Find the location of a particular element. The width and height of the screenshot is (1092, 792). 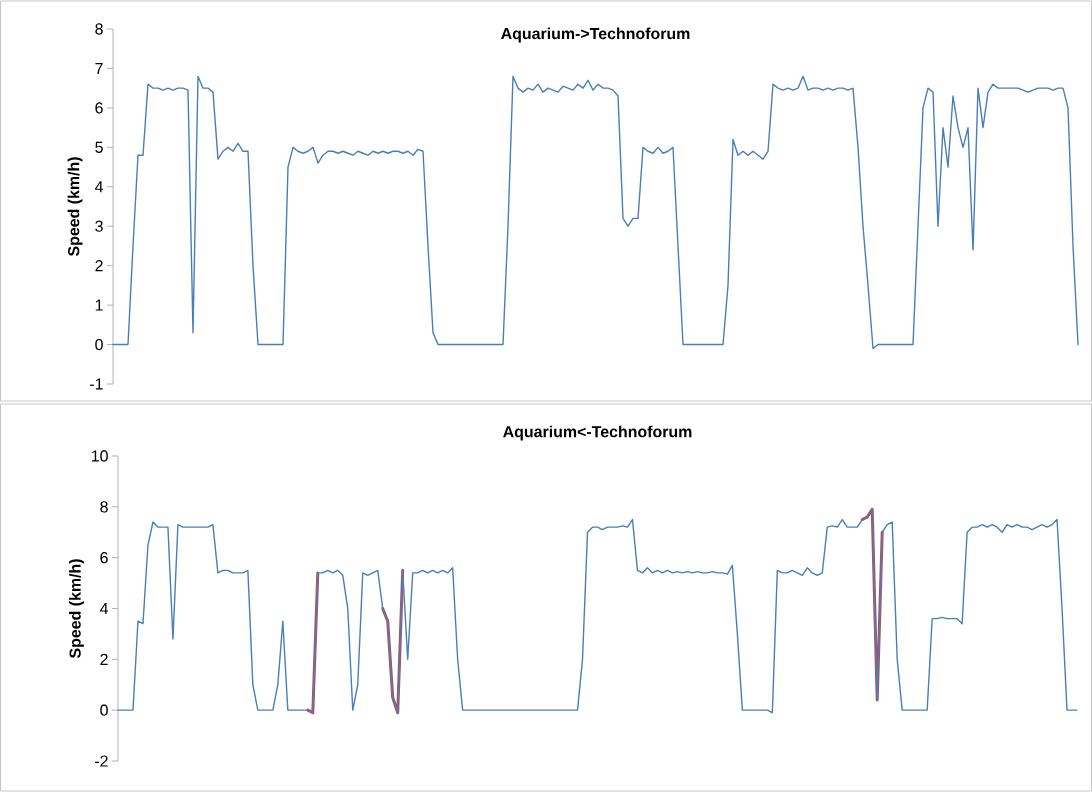

y-tick-label: -1 is located at coordinates (96, 384).